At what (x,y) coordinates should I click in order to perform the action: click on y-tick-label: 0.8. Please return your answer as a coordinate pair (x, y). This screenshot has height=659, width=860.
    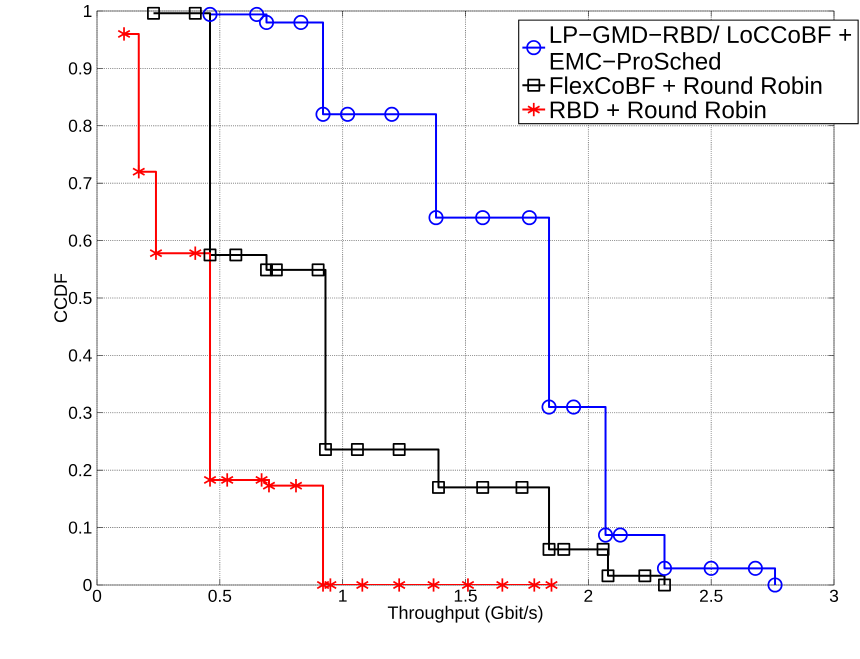
    Looking at the image, I should click on (80, 126).